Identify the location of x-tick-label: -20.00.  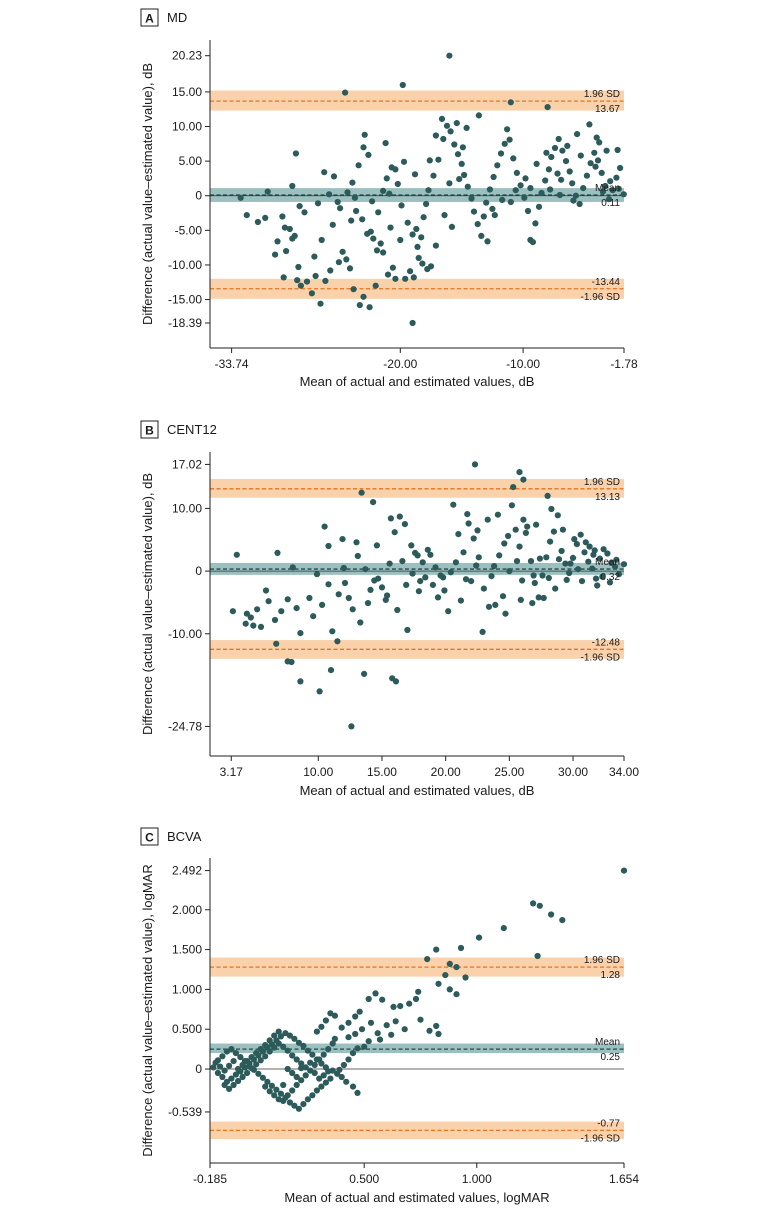
(400, 364).